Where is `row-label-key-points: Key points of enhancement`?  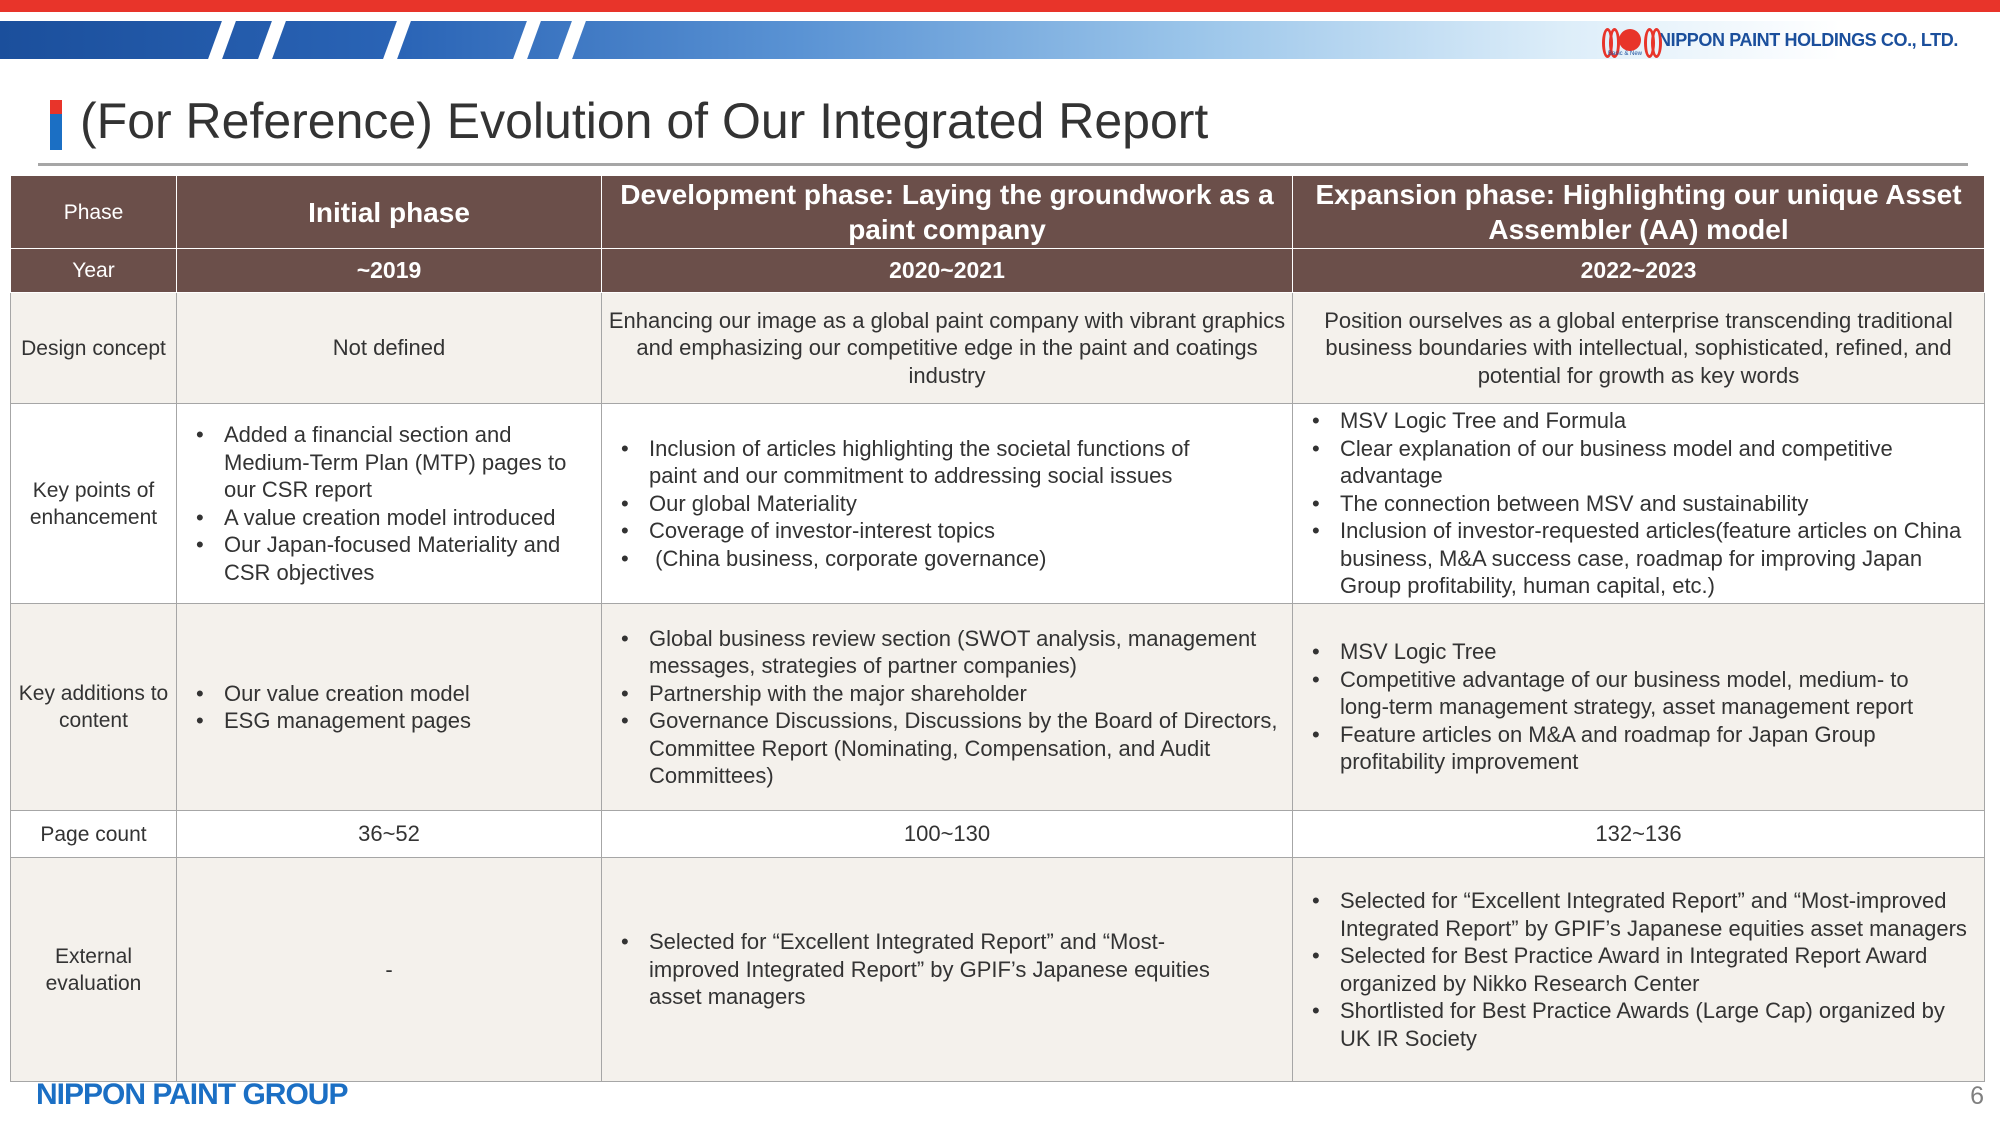 row-label-key-points: Key points of enhancement is located at coordinates (93, 503).